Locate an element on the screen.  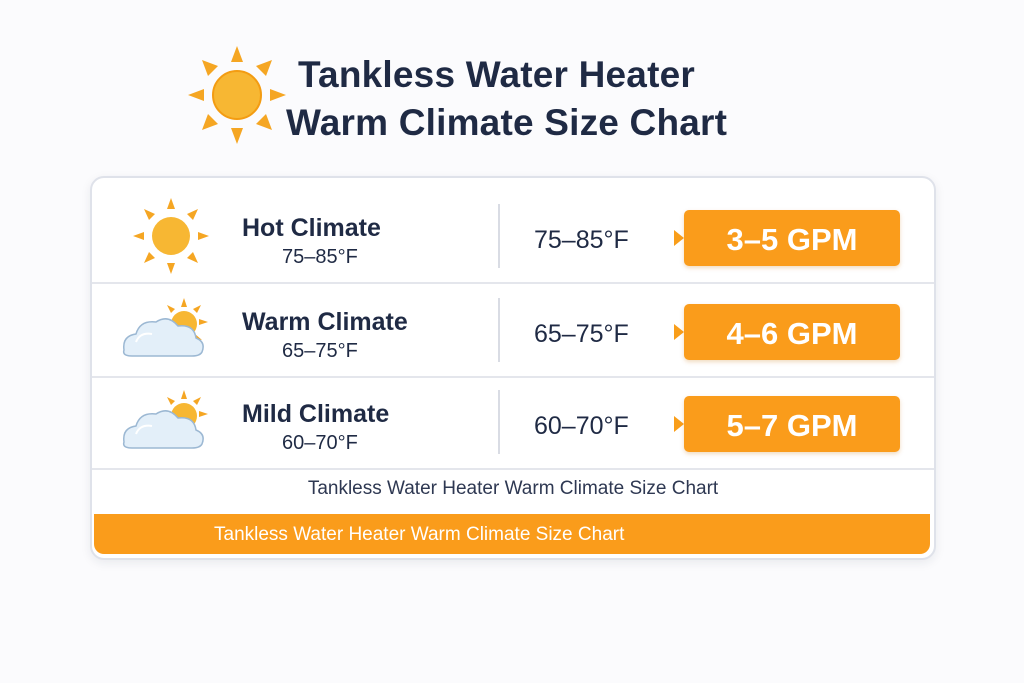
temp-range-value: 65–75°F is located at coordinates (581, 334).